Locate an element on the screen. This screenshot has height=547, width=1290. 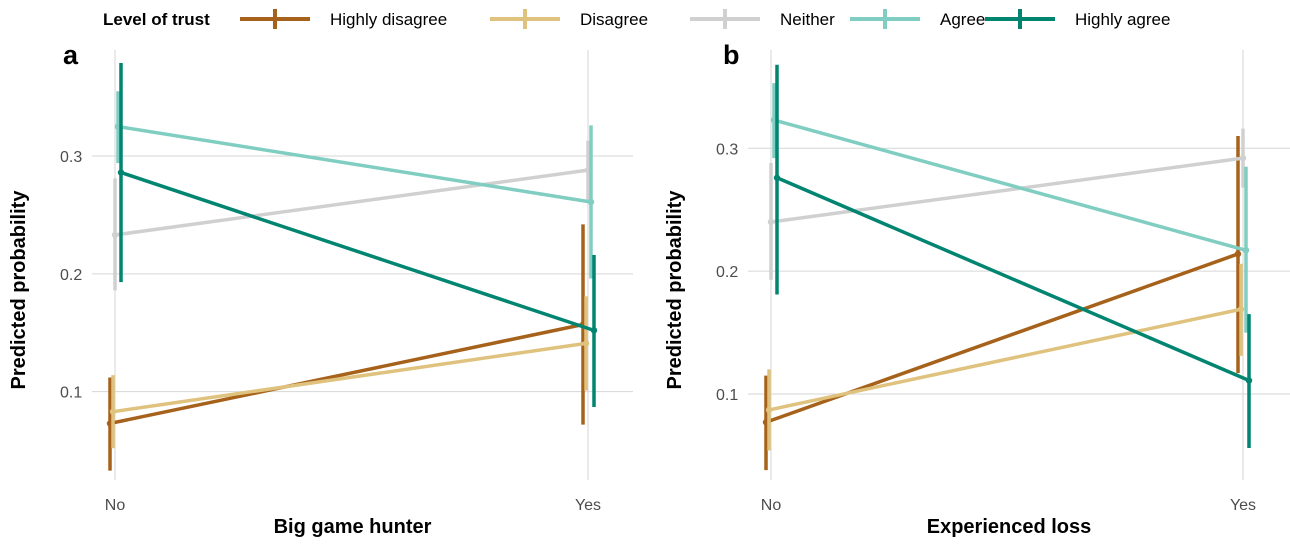
legend-item-label: Disagree is located at coordinates (614, 19).